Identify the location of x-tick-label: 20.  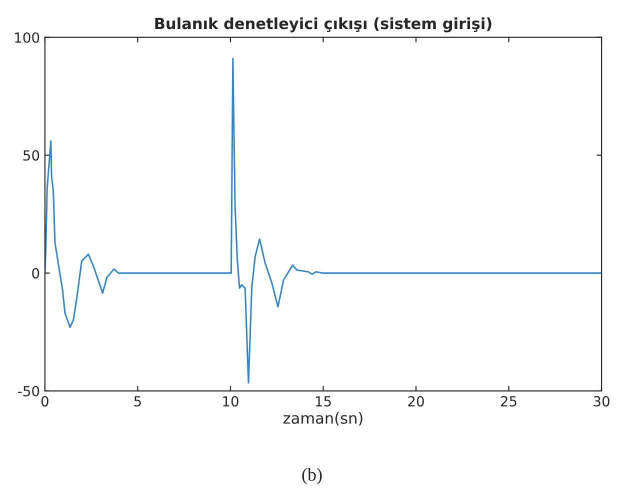
(416, 401).